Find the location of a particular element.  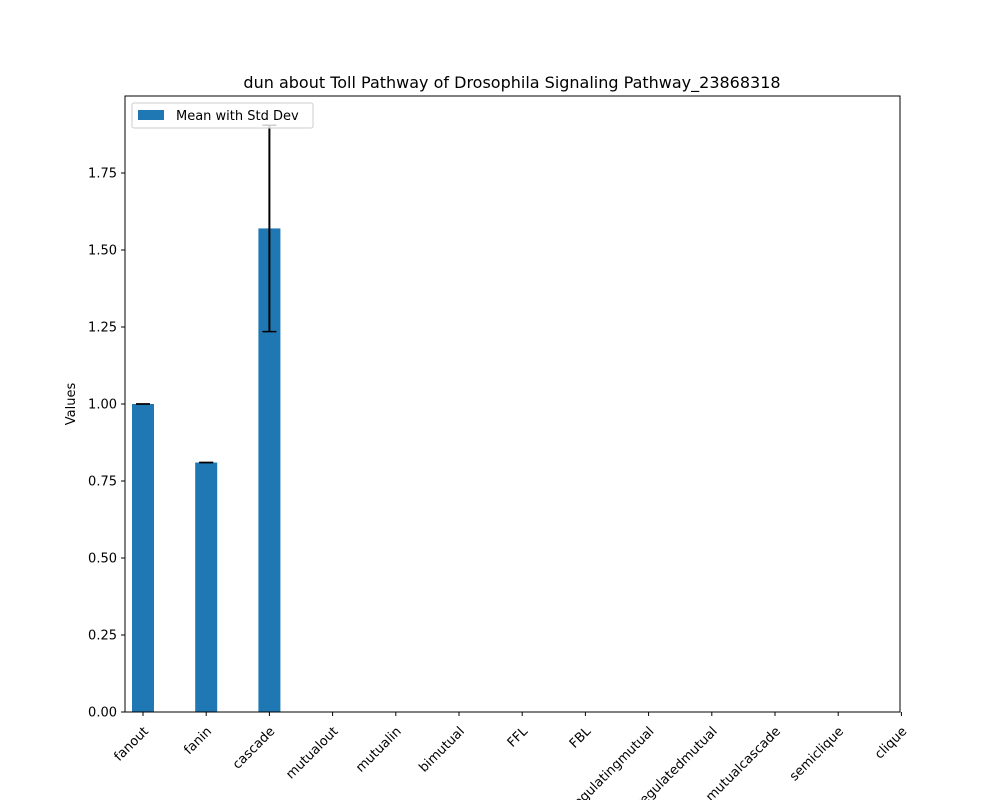

x-tick-label-mutualout: mutualout is located at coordinates (312, 753).